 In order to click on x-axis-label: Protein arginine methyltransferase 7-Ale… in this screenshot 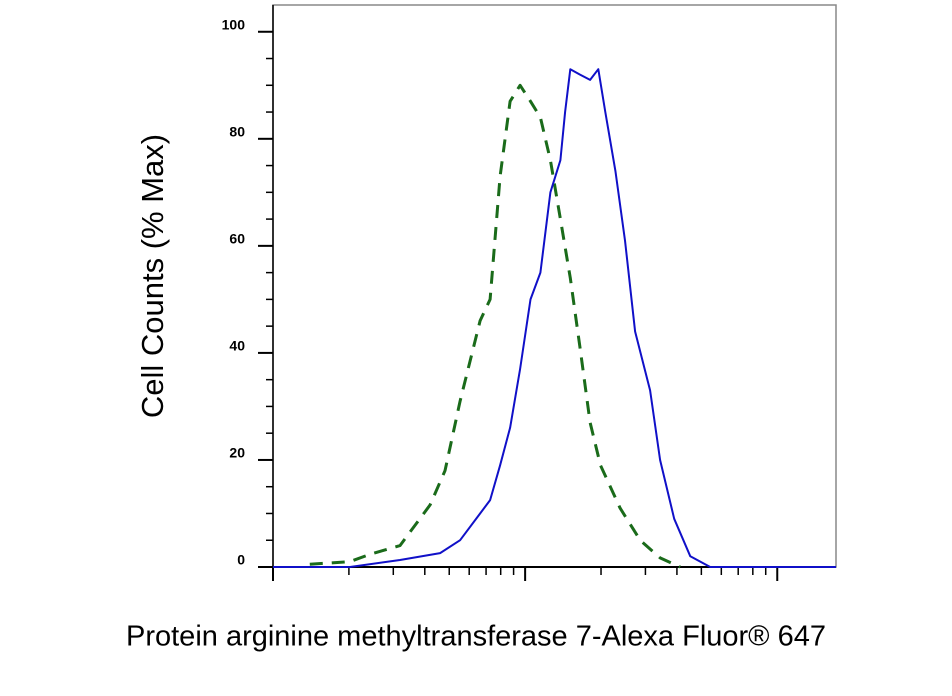, I will do `click(476, 637)`.